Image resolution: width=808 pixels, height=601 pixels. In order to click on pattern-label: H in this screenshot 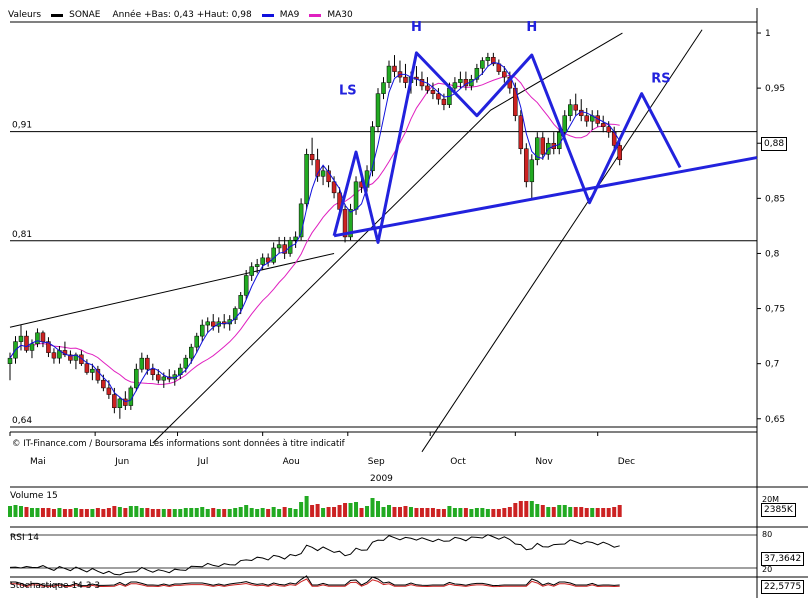, I will do `click(416, 27)`.